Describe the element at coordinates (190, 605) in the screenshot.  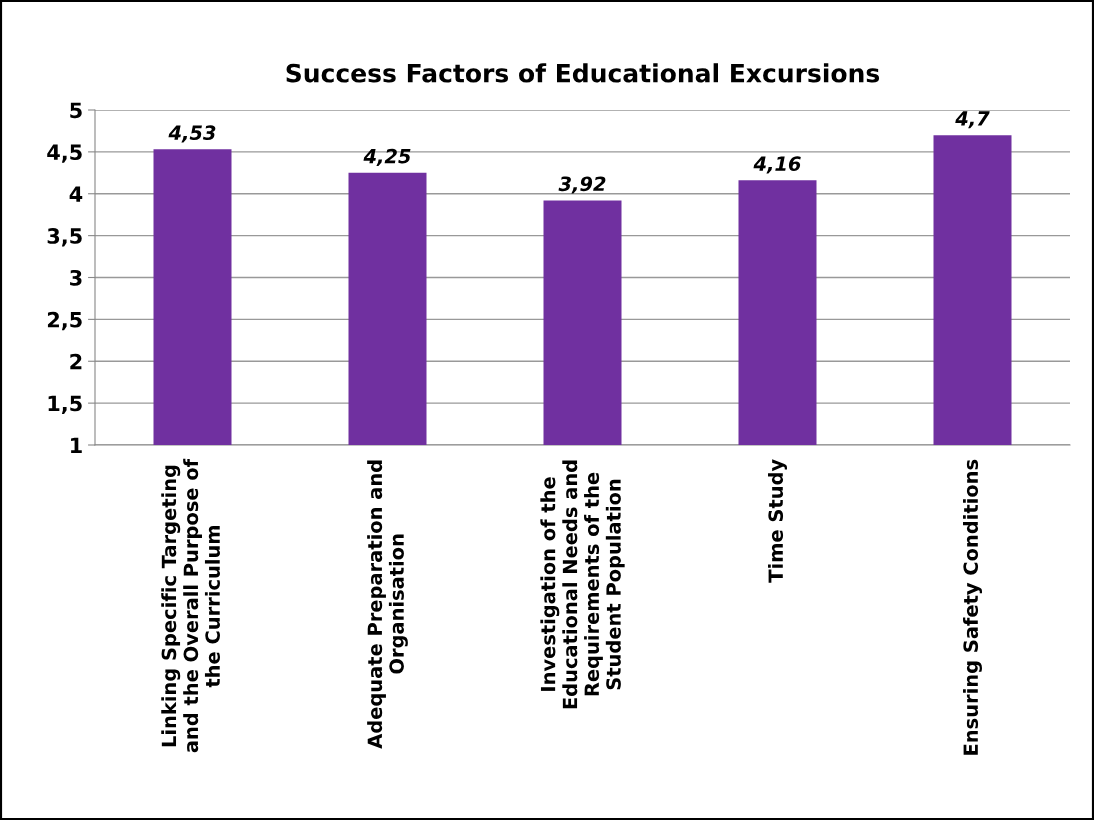
I see `x-tick-label: Linking Specific Targeting and the Overall Purpose of the Curriculum` at that location.